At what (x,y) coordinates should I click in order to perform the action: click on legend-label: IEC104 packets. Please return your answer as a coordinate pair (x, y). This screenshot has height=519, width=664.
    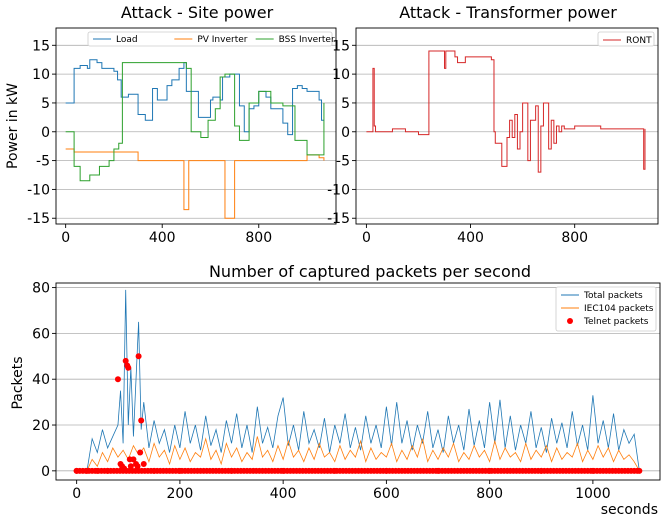
    Looking at the image, I should click on (619, 309).